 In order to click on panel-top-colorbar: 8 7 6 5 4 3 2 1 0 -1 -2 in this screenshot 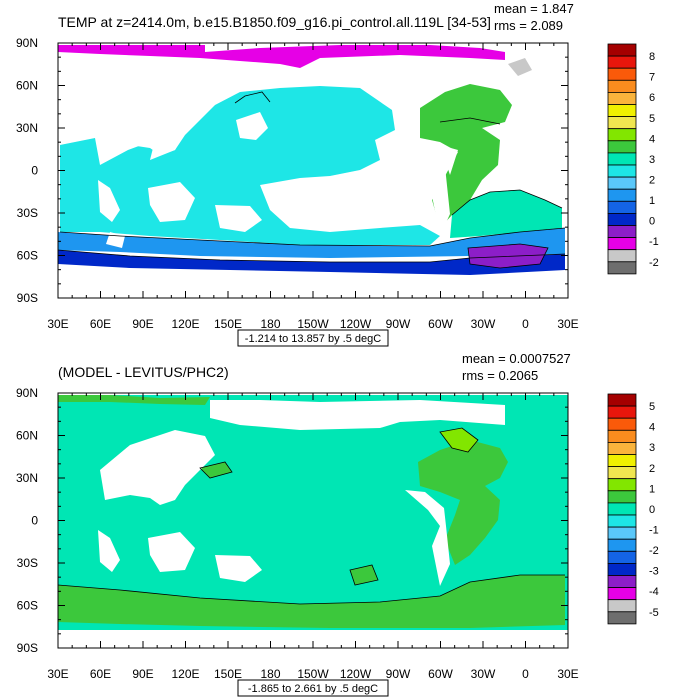, I will do `click(633, 159)`.